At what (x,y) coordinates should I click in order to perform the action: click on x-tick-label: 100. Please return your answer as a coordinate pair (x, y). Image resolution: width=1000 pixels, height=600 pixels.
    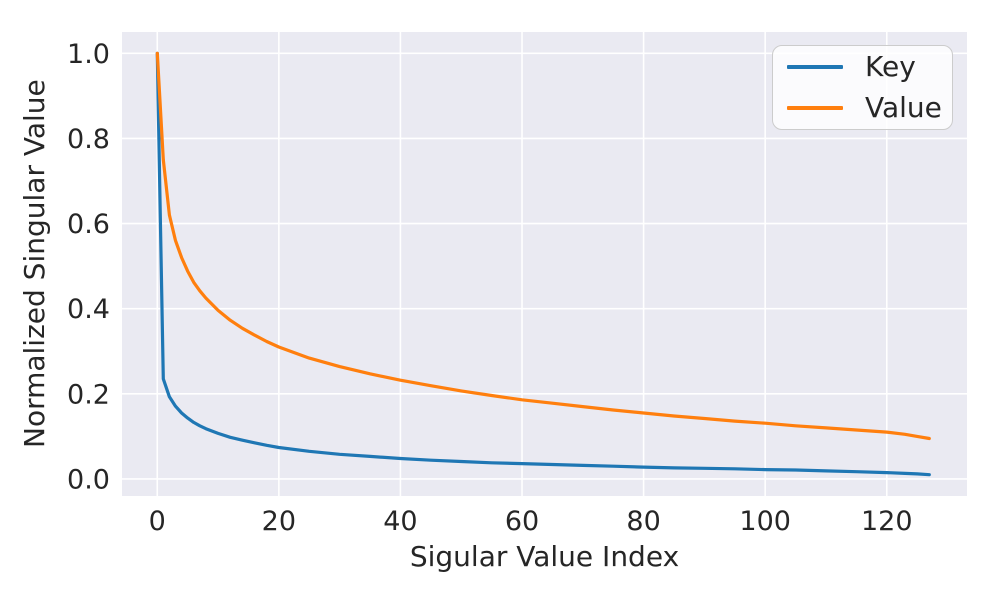
    Looking at the image, I should click on (765, 521).